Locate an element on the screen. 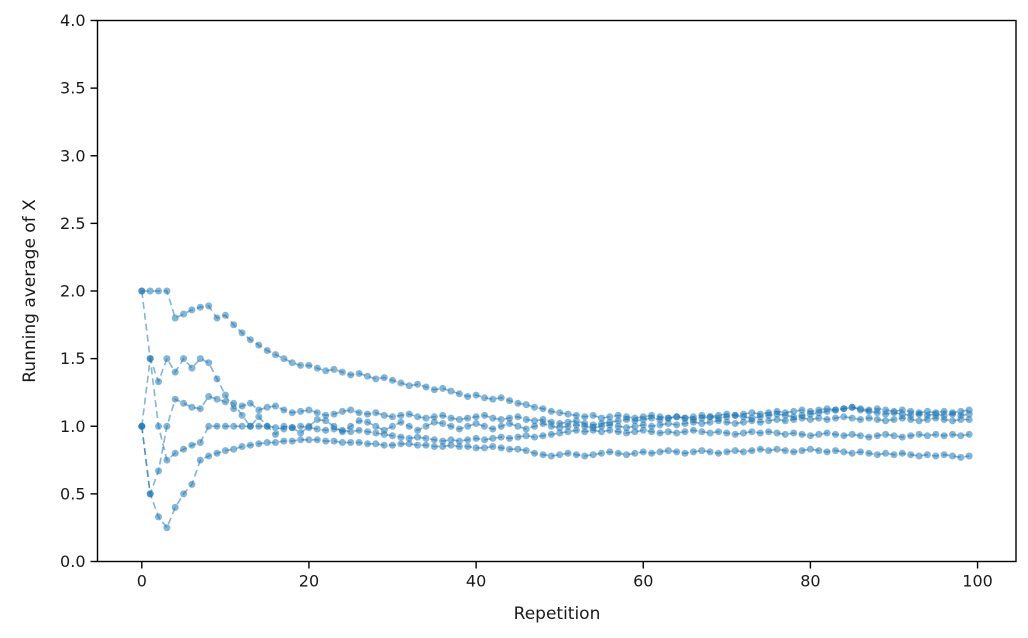 The height and width of the screenshot is (638, 1028). x-tick-label: 0 is located at coordinates (142, 581).